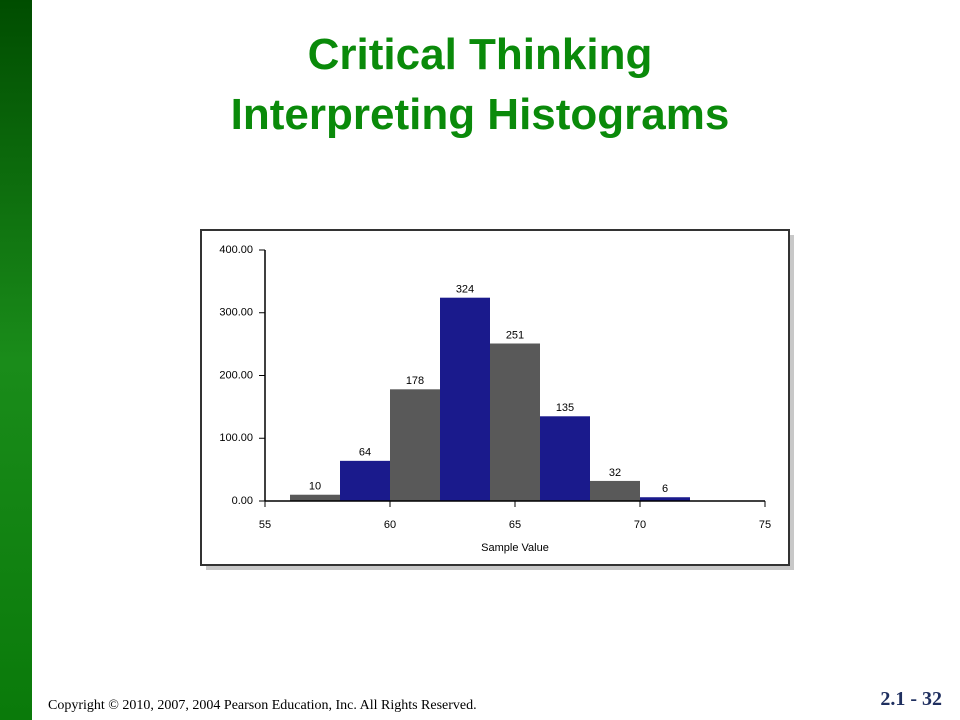  Describe the element at coordinates (515, 548) in the screenshot. I see `x-axis-label: Sample Value` at that location.